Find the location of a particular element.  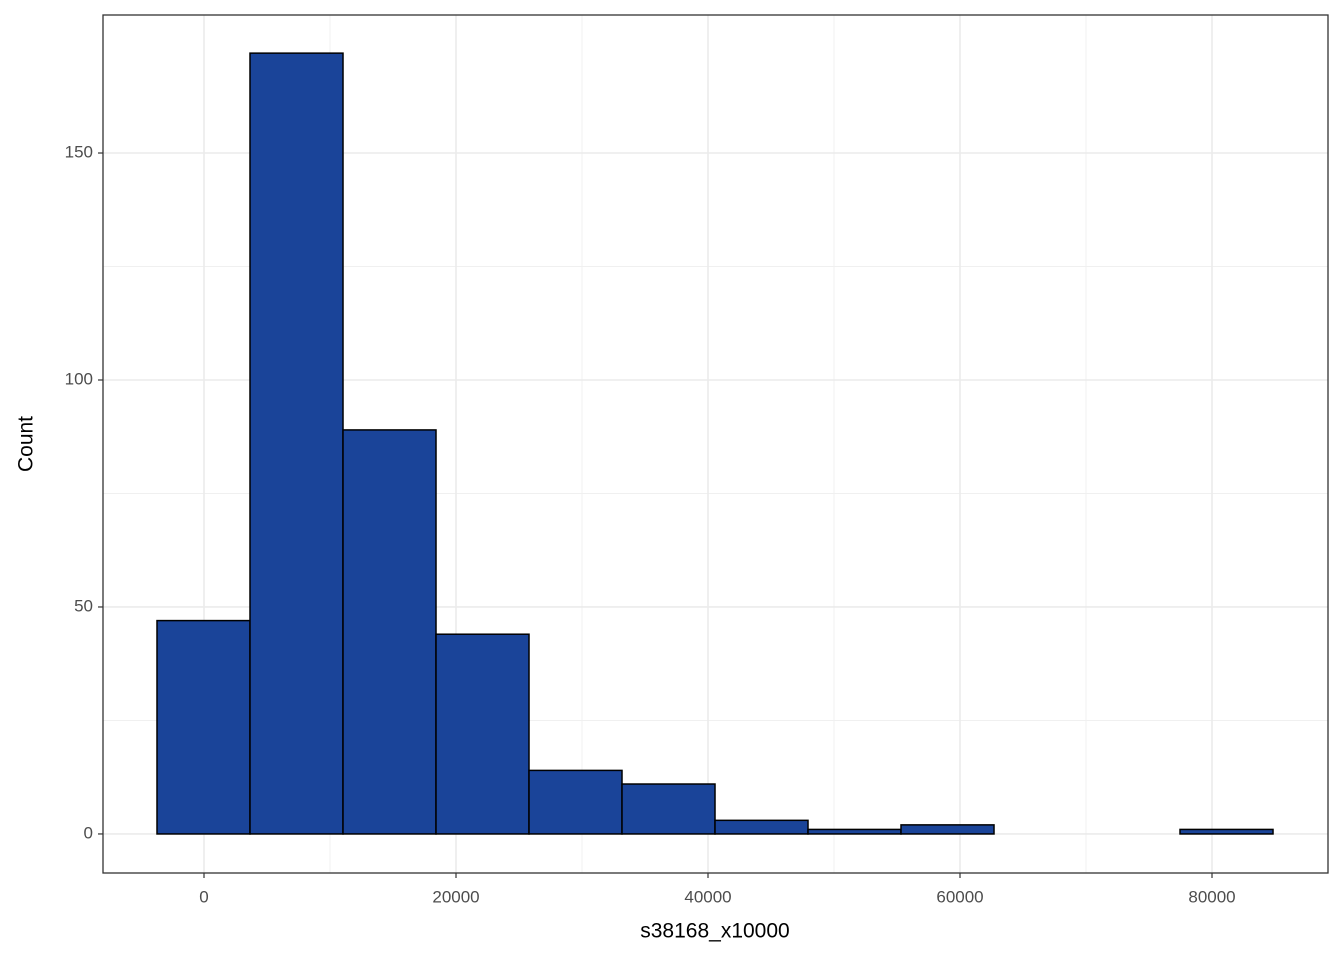

x-tick-label: 60000 is located at coordinates (959, 896).